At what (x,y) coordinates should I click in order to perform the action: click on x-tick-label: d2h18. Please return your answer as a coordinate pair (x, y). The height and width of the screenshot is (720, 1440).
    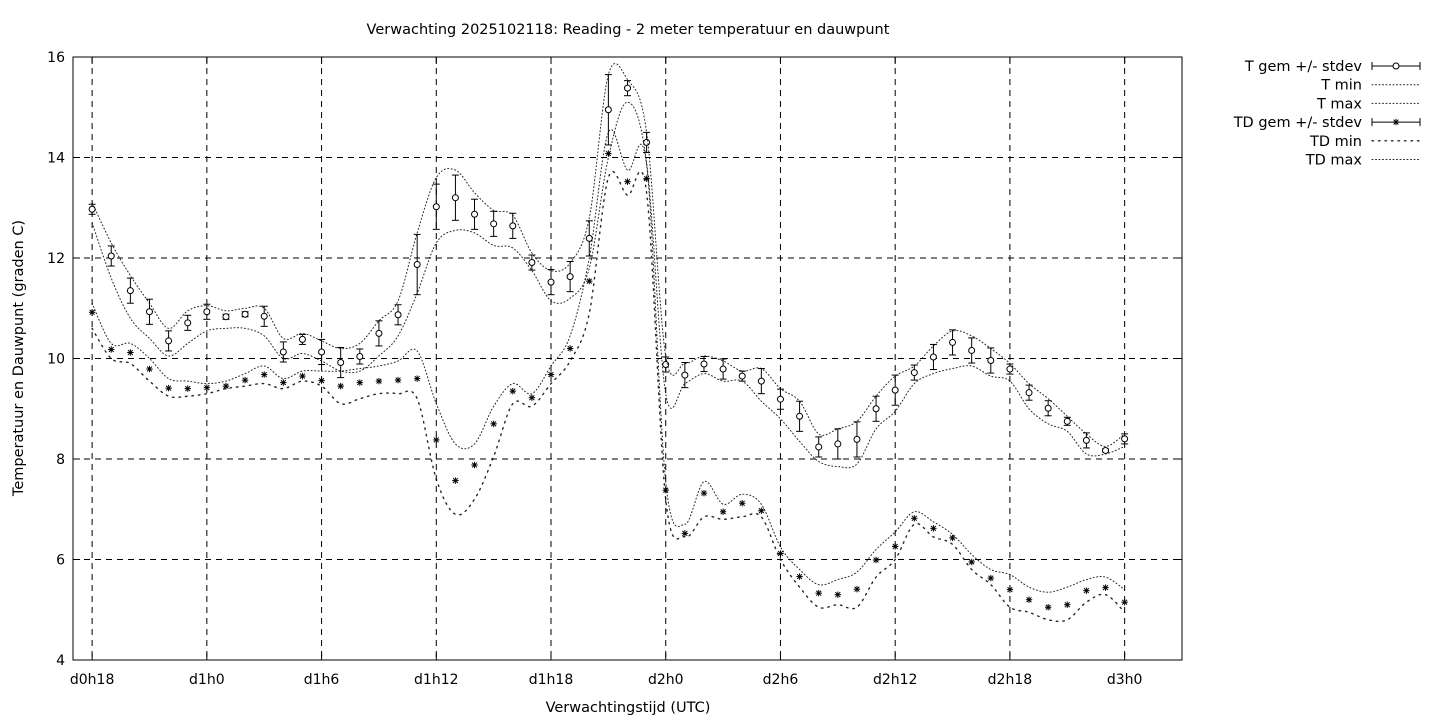
    Looking at the image, I should click on (1010, 680).